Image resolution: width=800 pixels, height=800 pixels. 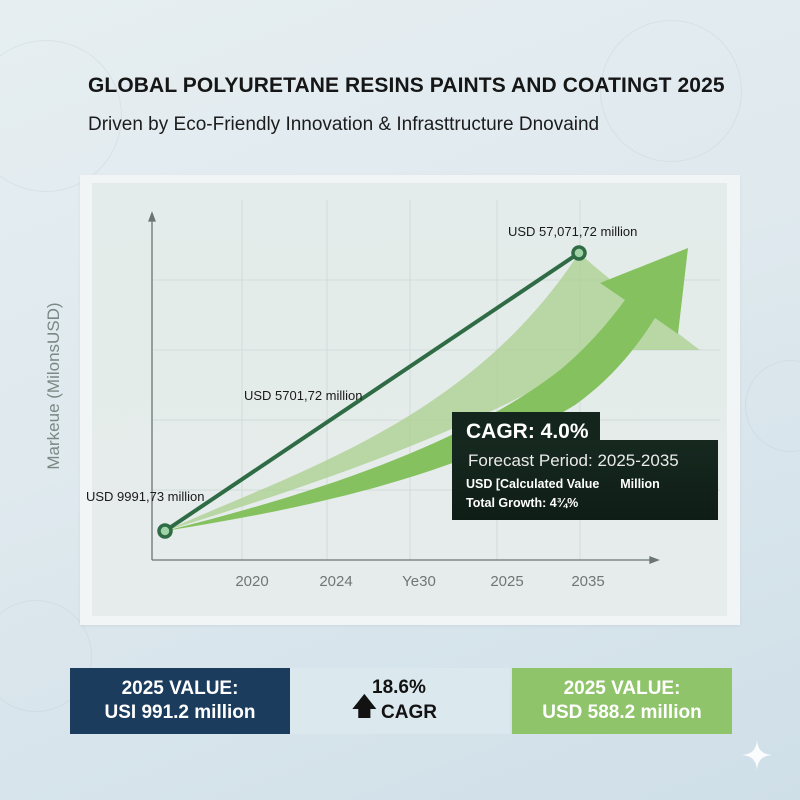 I want to click on y-axis-label: Markeue (MilonsUSD), so click(x=53, y=386).